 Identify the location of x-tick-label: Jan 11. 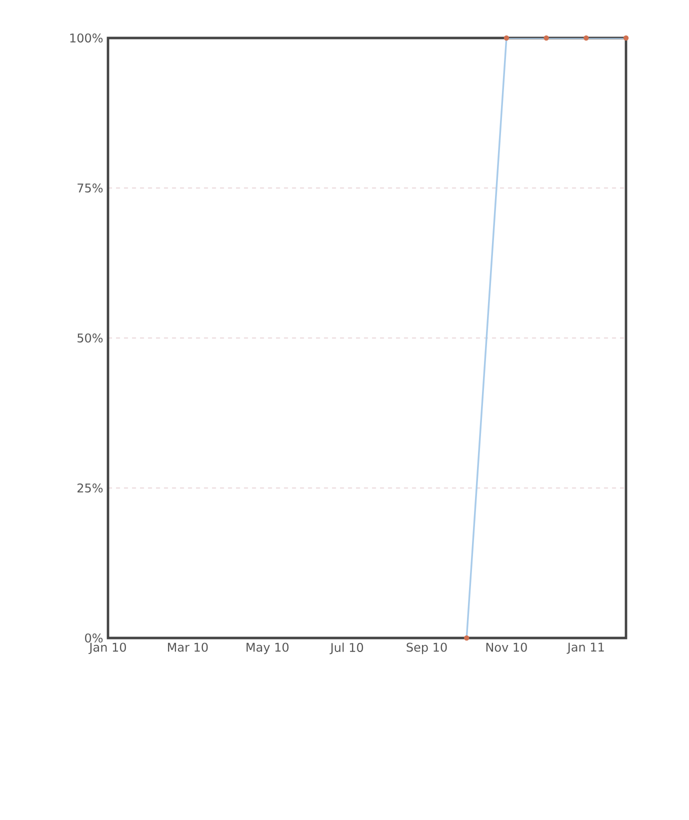
(585, 648).